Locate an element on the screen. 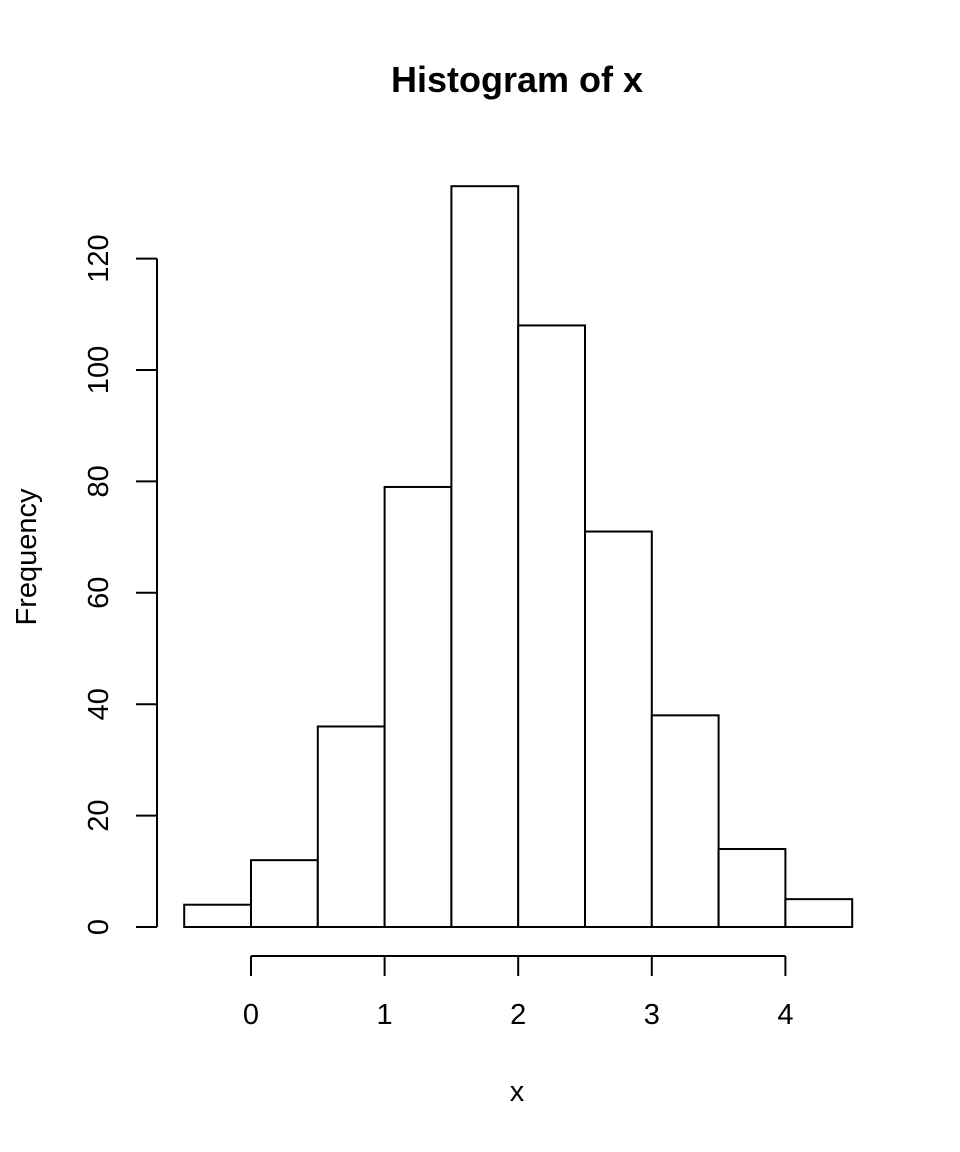 The width and height of the screenshot is (960, 1152). chart-title: Histogram of x is located at coordinates (517, 79).